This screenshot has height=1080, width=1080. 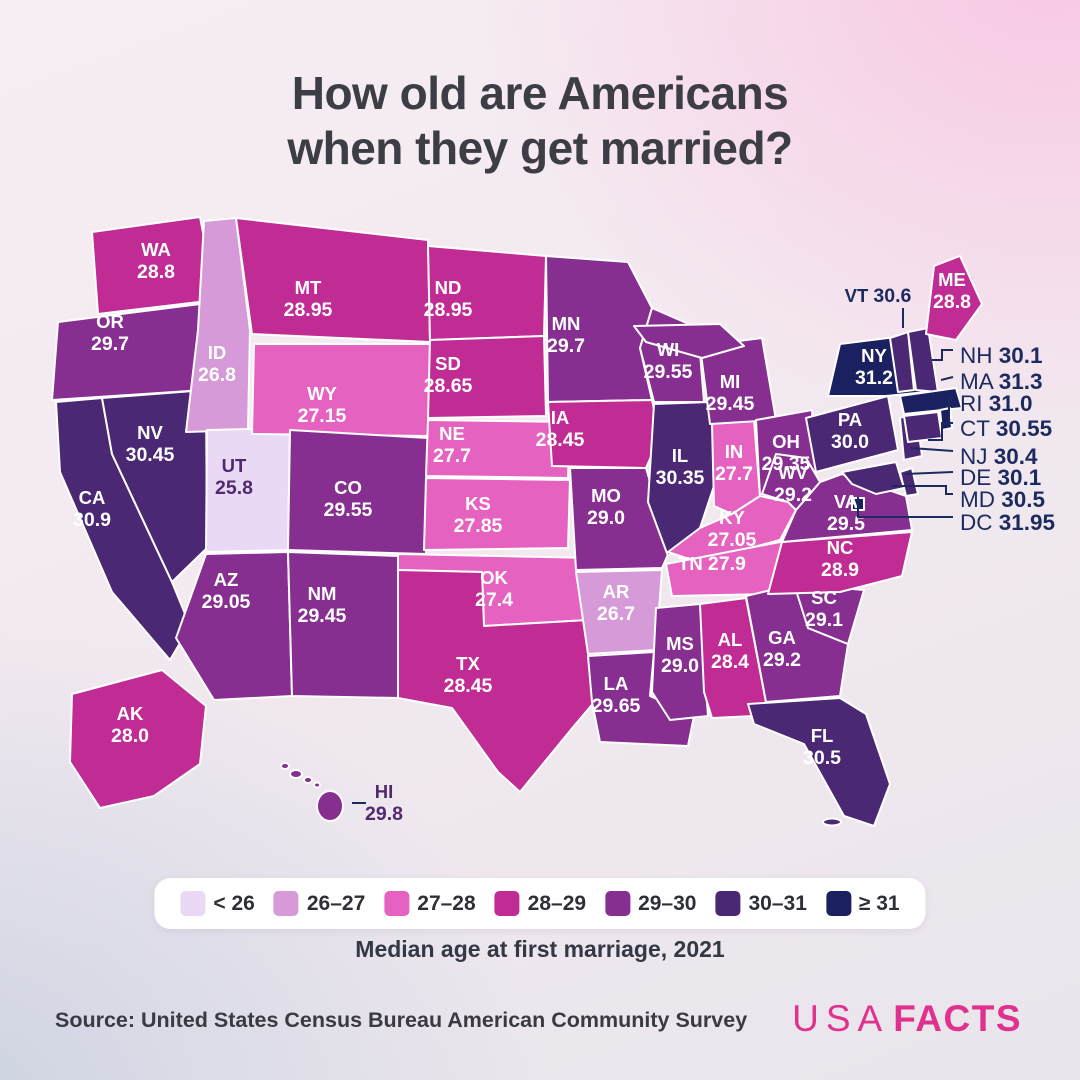 I want to click on state-shape-fl, so click(x=819, y=762).